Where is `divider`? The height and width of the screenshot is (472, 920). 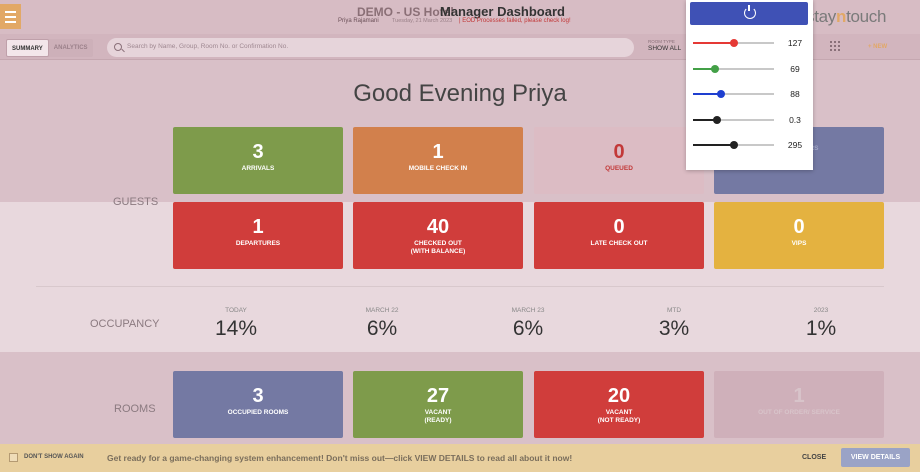
divider is located at coordinates (460, 286).